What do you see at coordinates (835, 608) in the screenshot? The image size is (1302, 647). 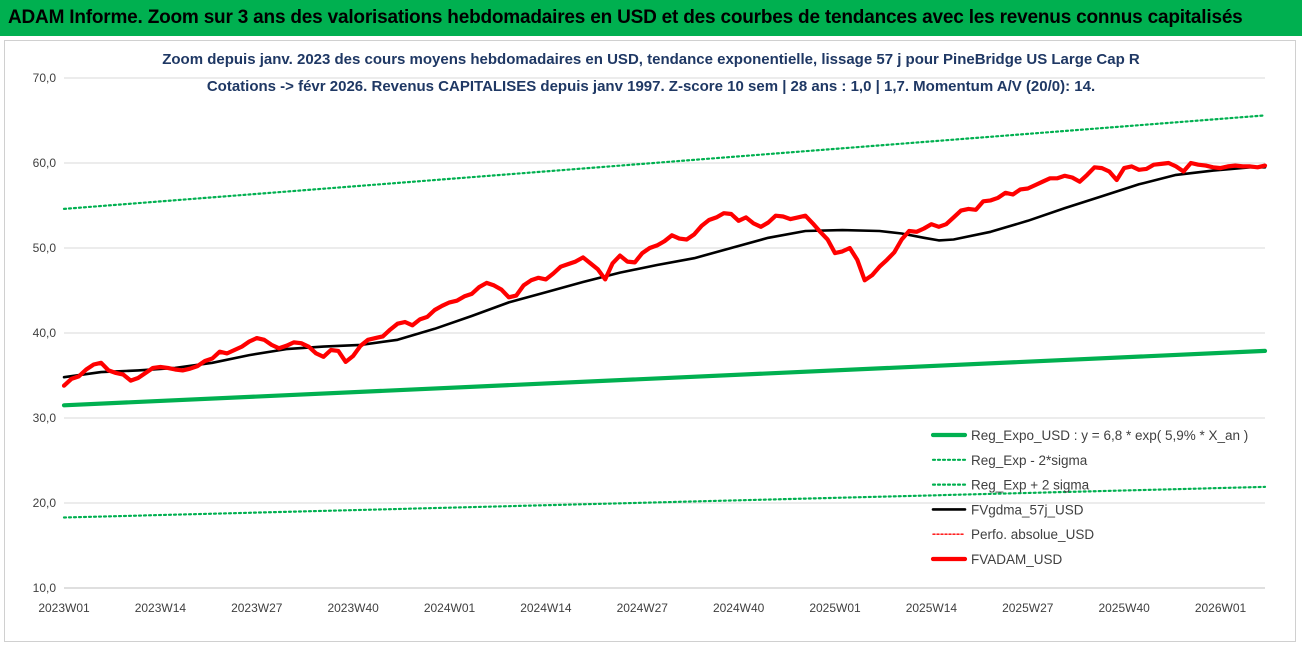 I see `x-tick-label: 2025W01` at bounding box center [835, 608].